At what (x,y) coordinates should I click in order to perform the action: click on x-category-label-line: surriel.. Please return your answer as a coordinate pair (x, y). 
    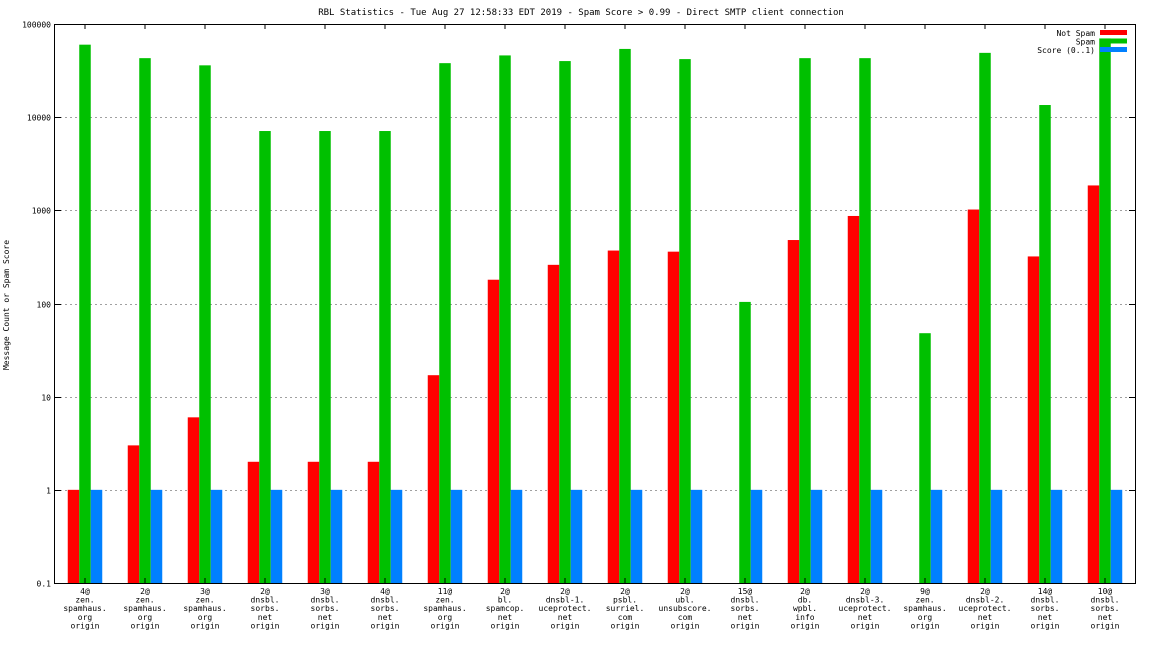
    Looking at the image, I should click on (625, 608).